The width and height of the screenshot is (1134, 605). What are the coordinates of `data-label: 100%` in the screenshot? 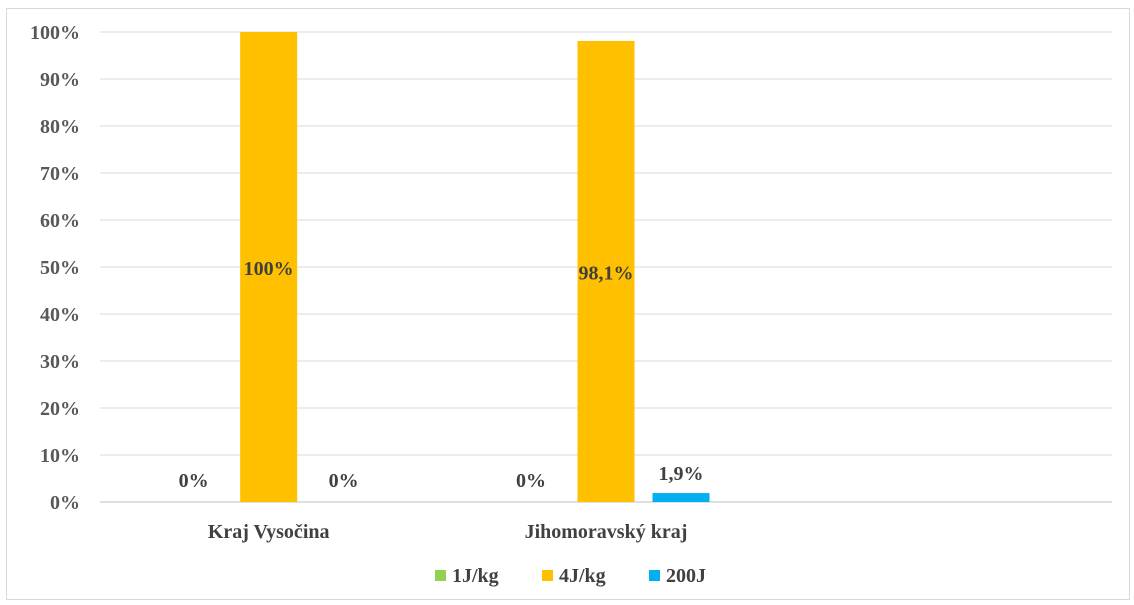 It's located at (269, 269).